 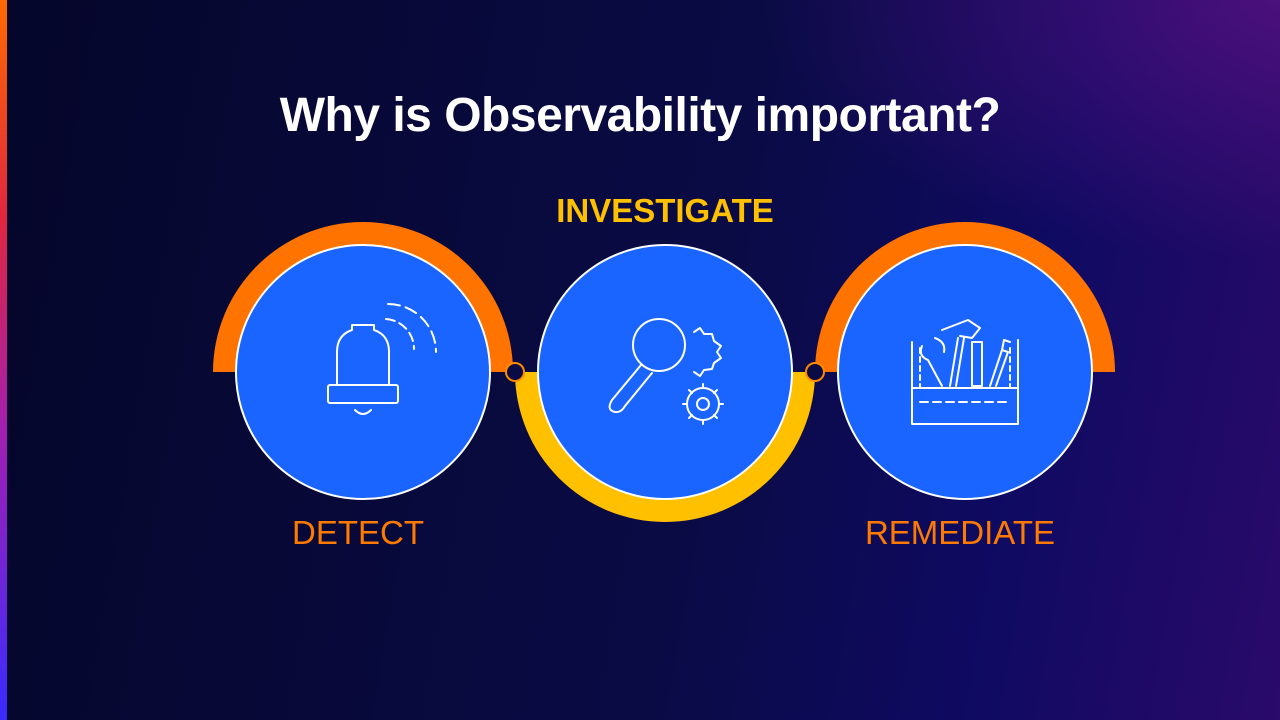 I want to click on bell-icon, so click(x=382, y=359).